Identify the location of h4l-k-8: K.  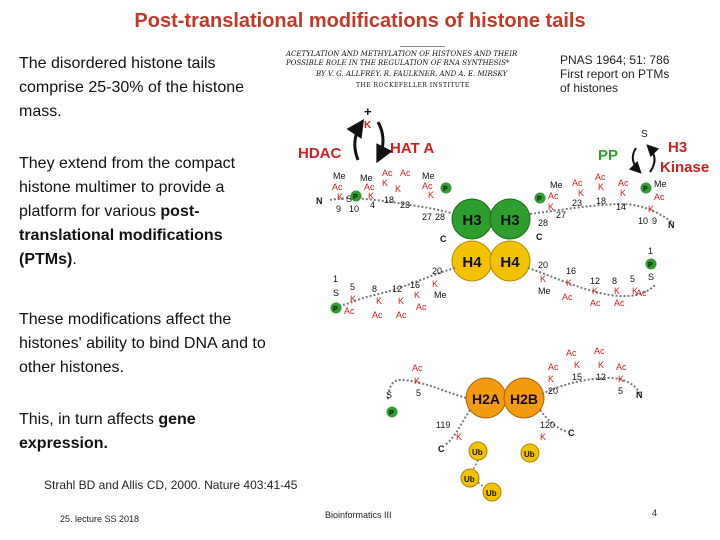
(379, 301).